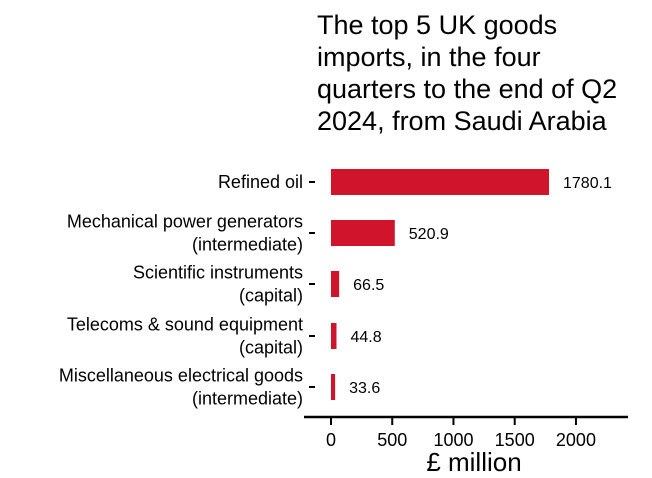 Image resolution: width=652 pixels, height=478 pixels. Describe the element at coordinates (429, 234) in the screenshot. I see `data-label: 520.9` at that location.